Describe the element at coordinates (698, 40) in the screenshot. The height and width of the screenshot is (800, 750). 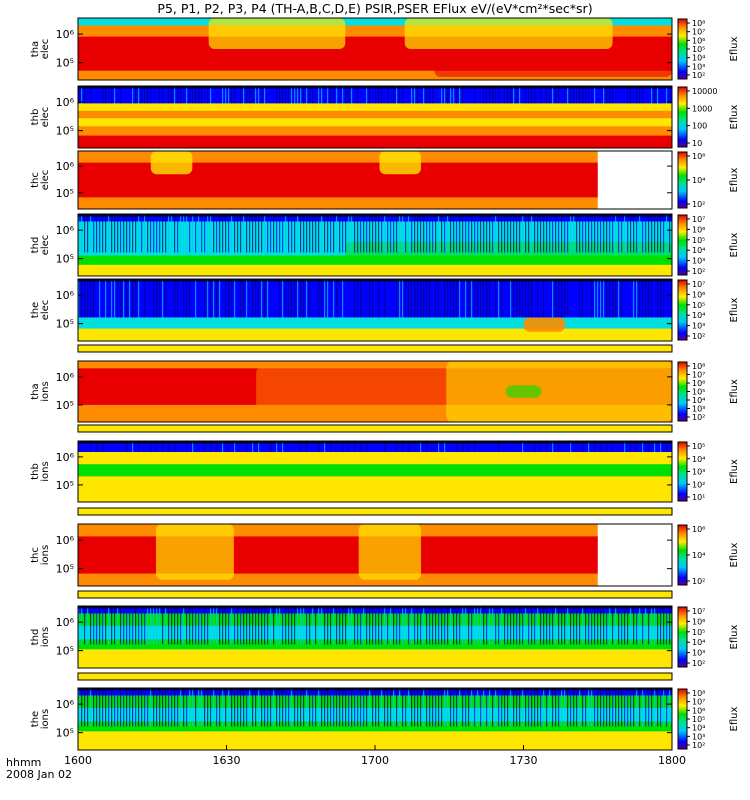
I see `colorbar-tick-label: 10⁶` at that location.